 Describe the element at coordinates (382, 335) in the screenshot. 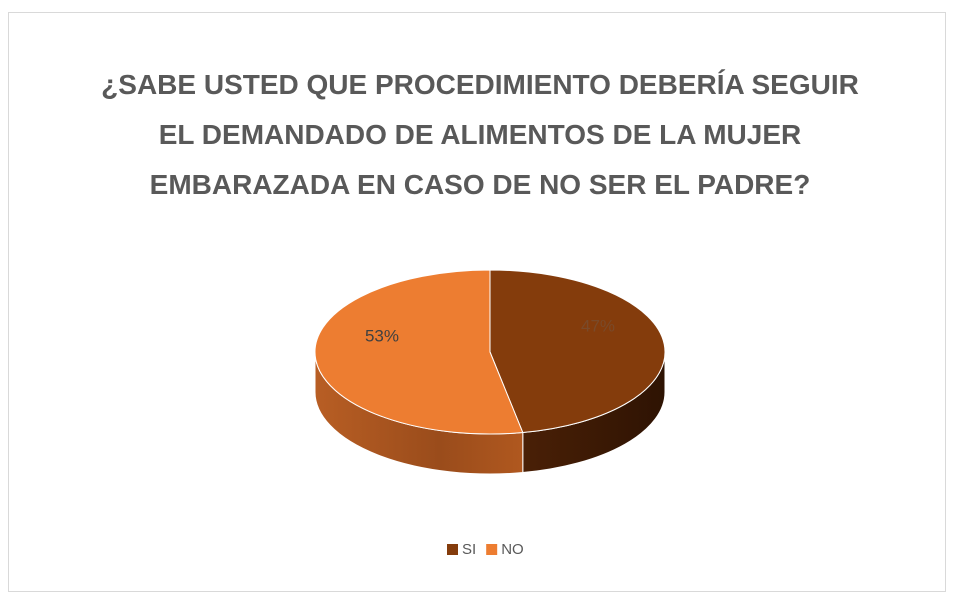

I see `data-label: 53%` at that location.